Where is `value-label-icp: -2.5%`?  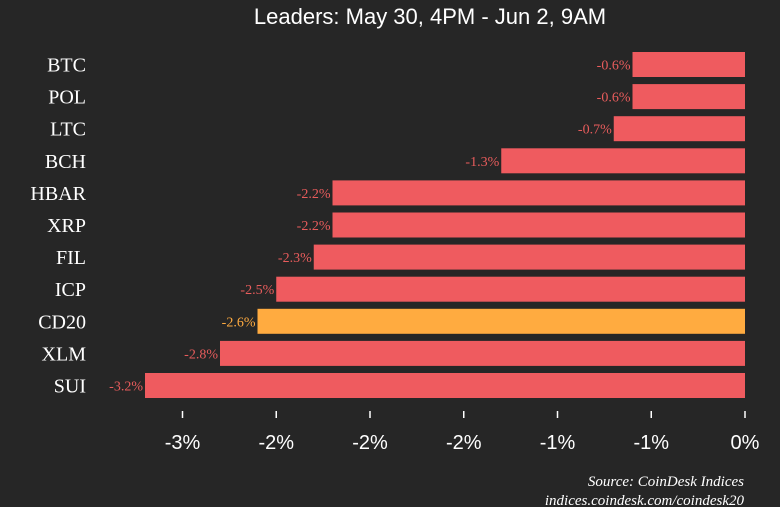 value-label-icp: -2.5% is located at coordinates (257, 290).